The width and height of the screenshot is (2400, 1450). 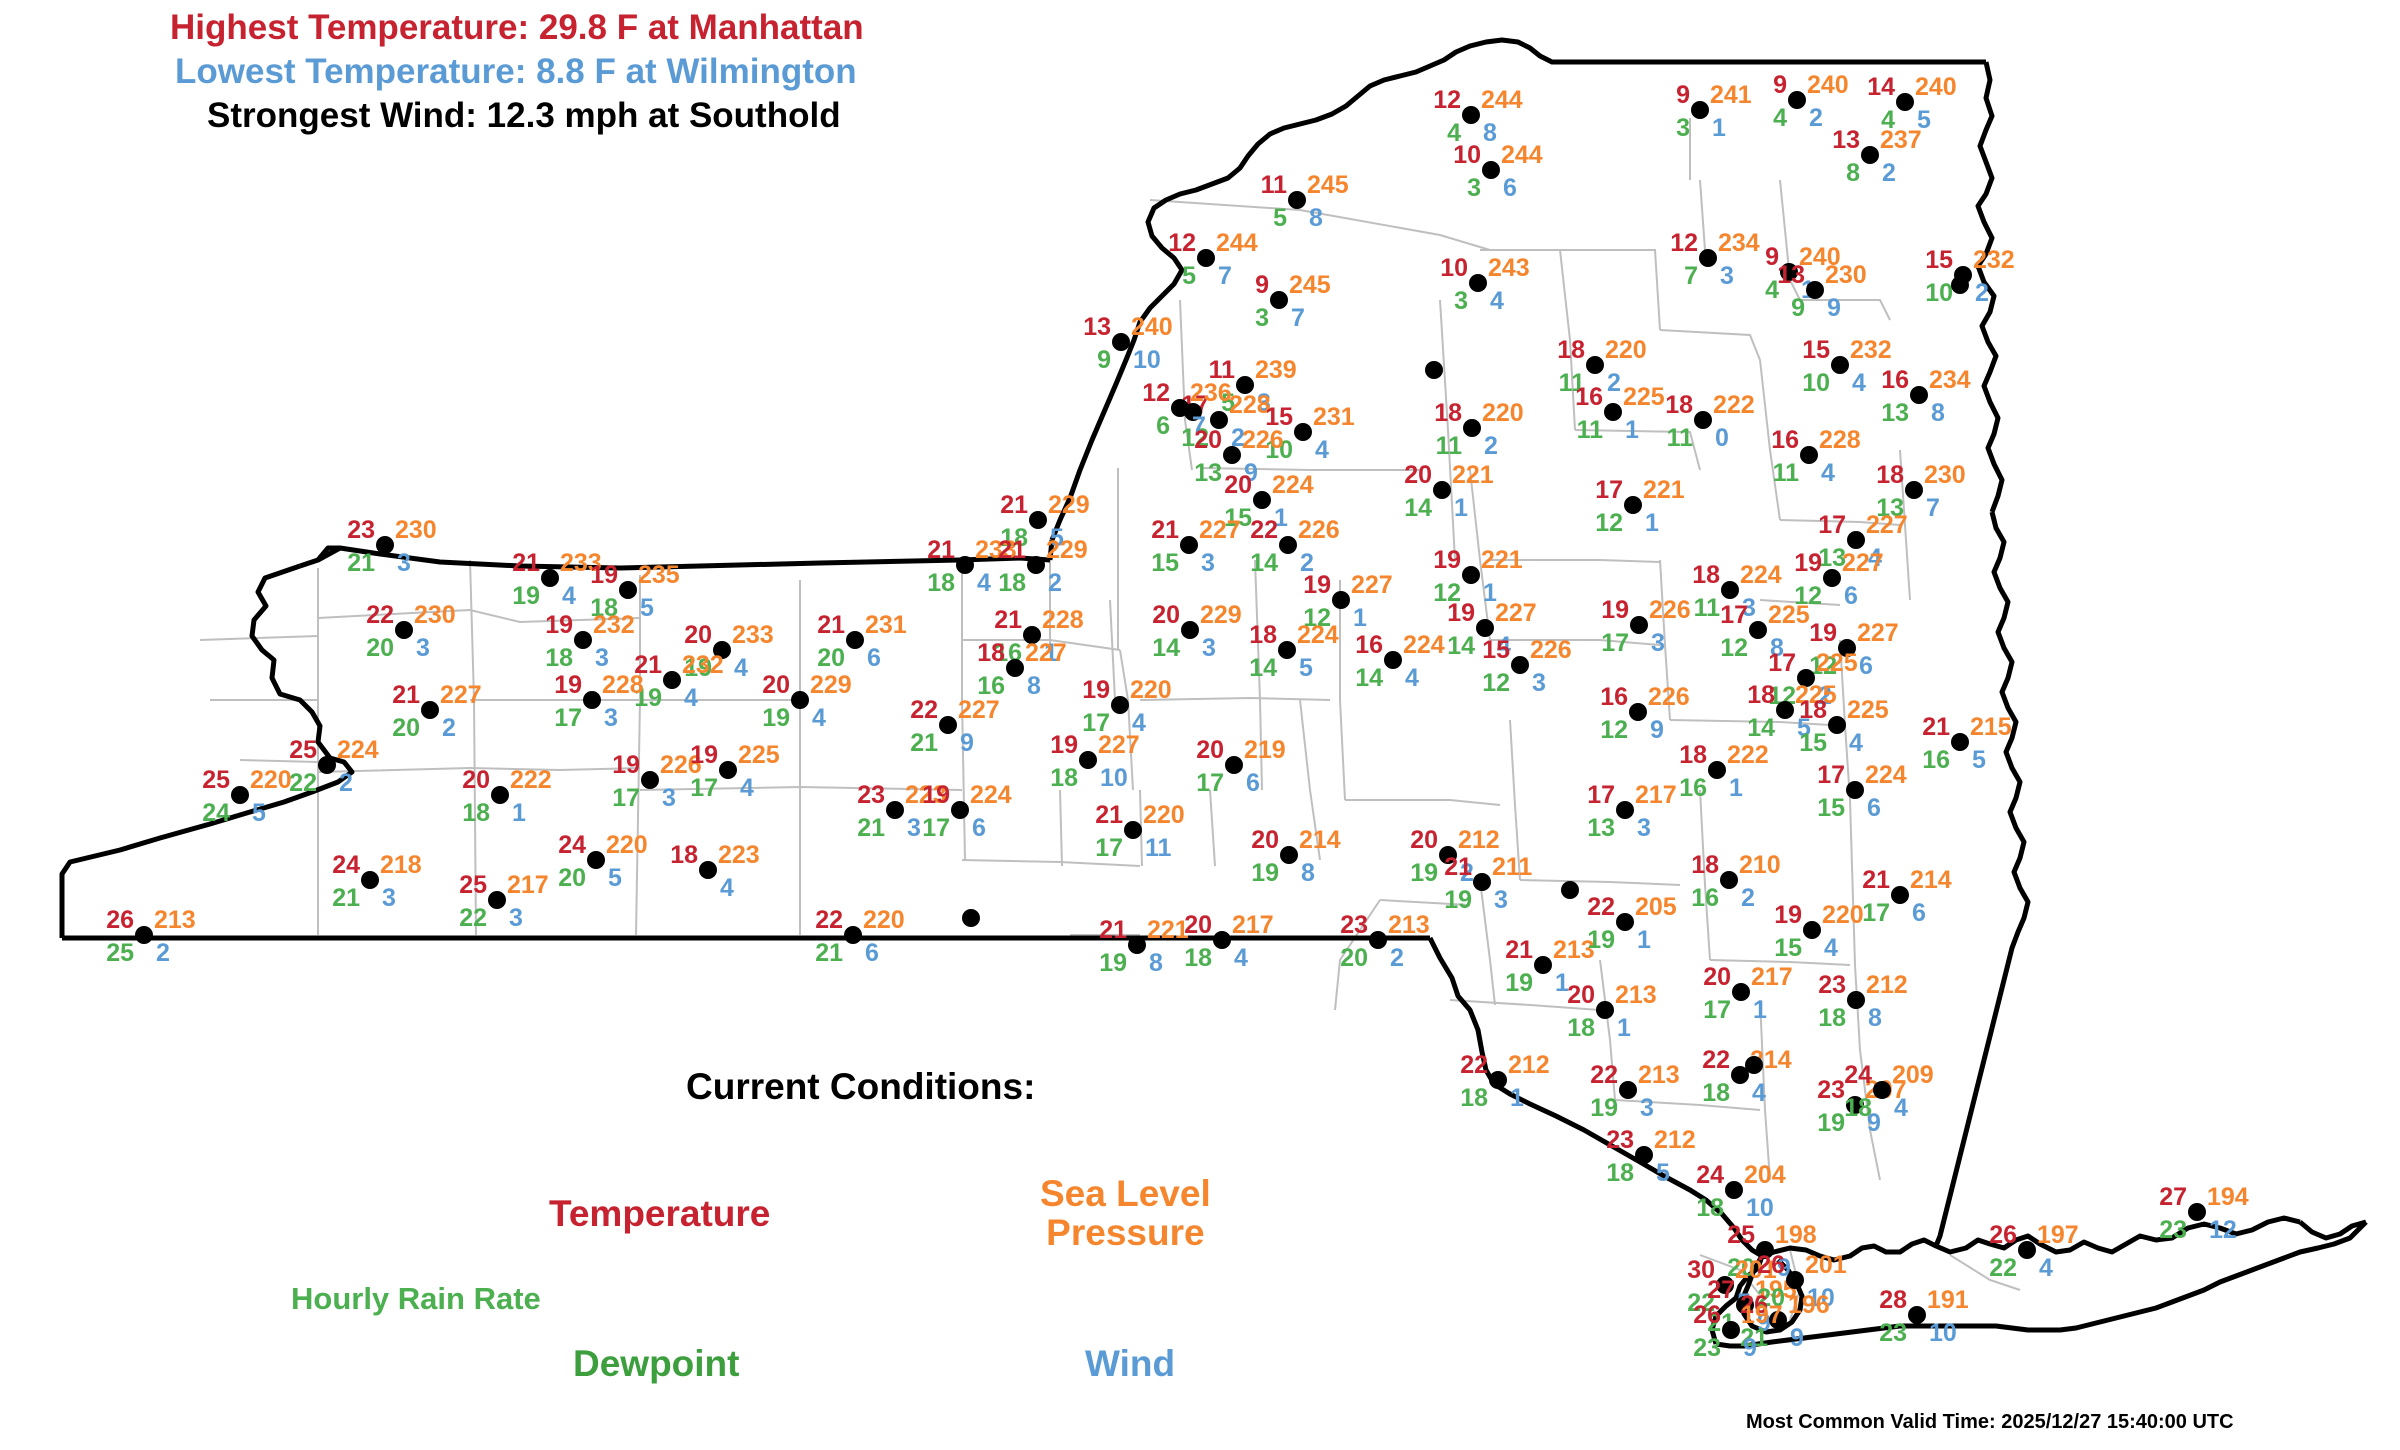 I want to click on station-sea-level-pressure: 217, so click(x=1656, y=795).